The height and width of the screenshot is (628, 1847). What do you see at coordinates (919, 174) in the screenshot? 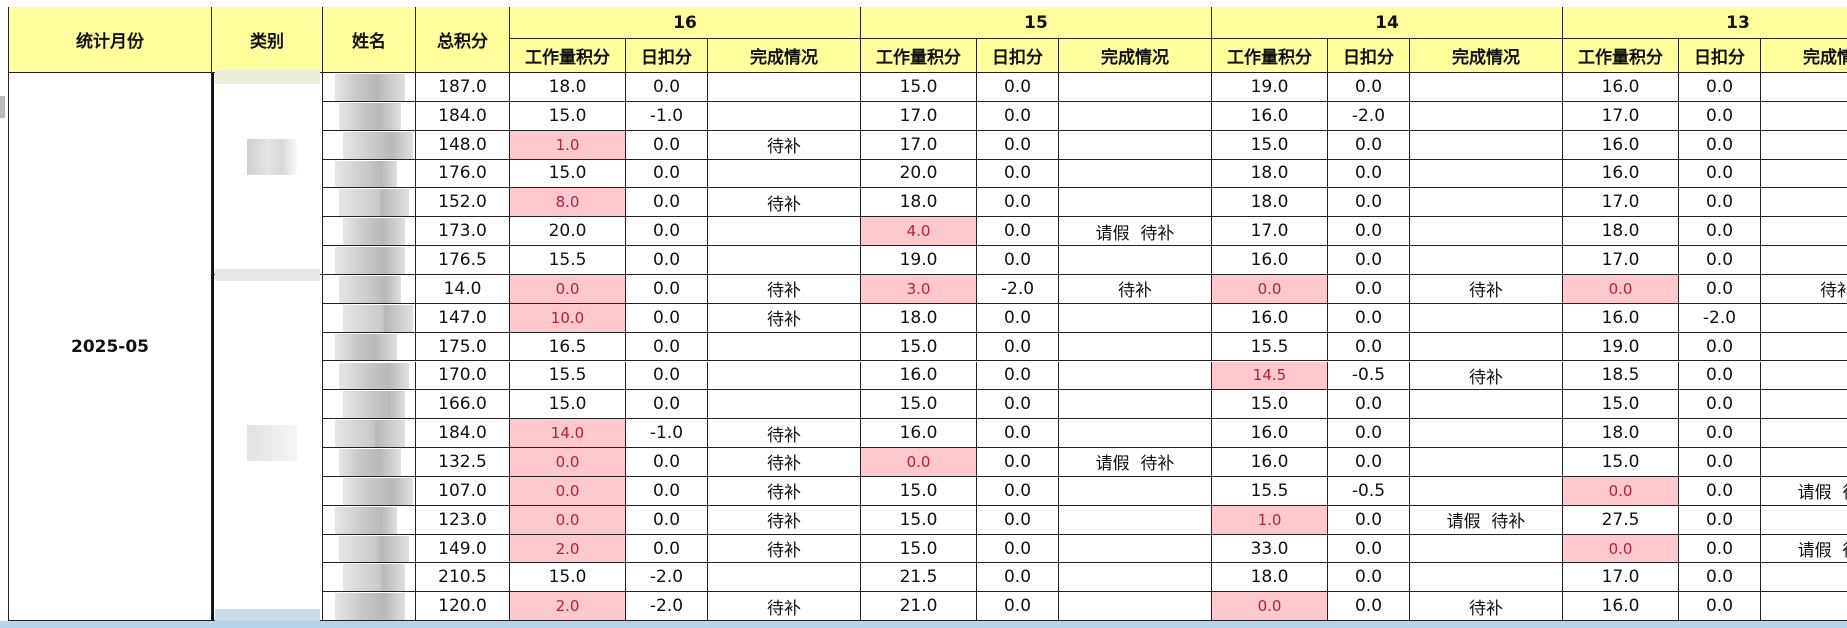
I see `work-cell: 20.0` at bounding box center [919, 174].